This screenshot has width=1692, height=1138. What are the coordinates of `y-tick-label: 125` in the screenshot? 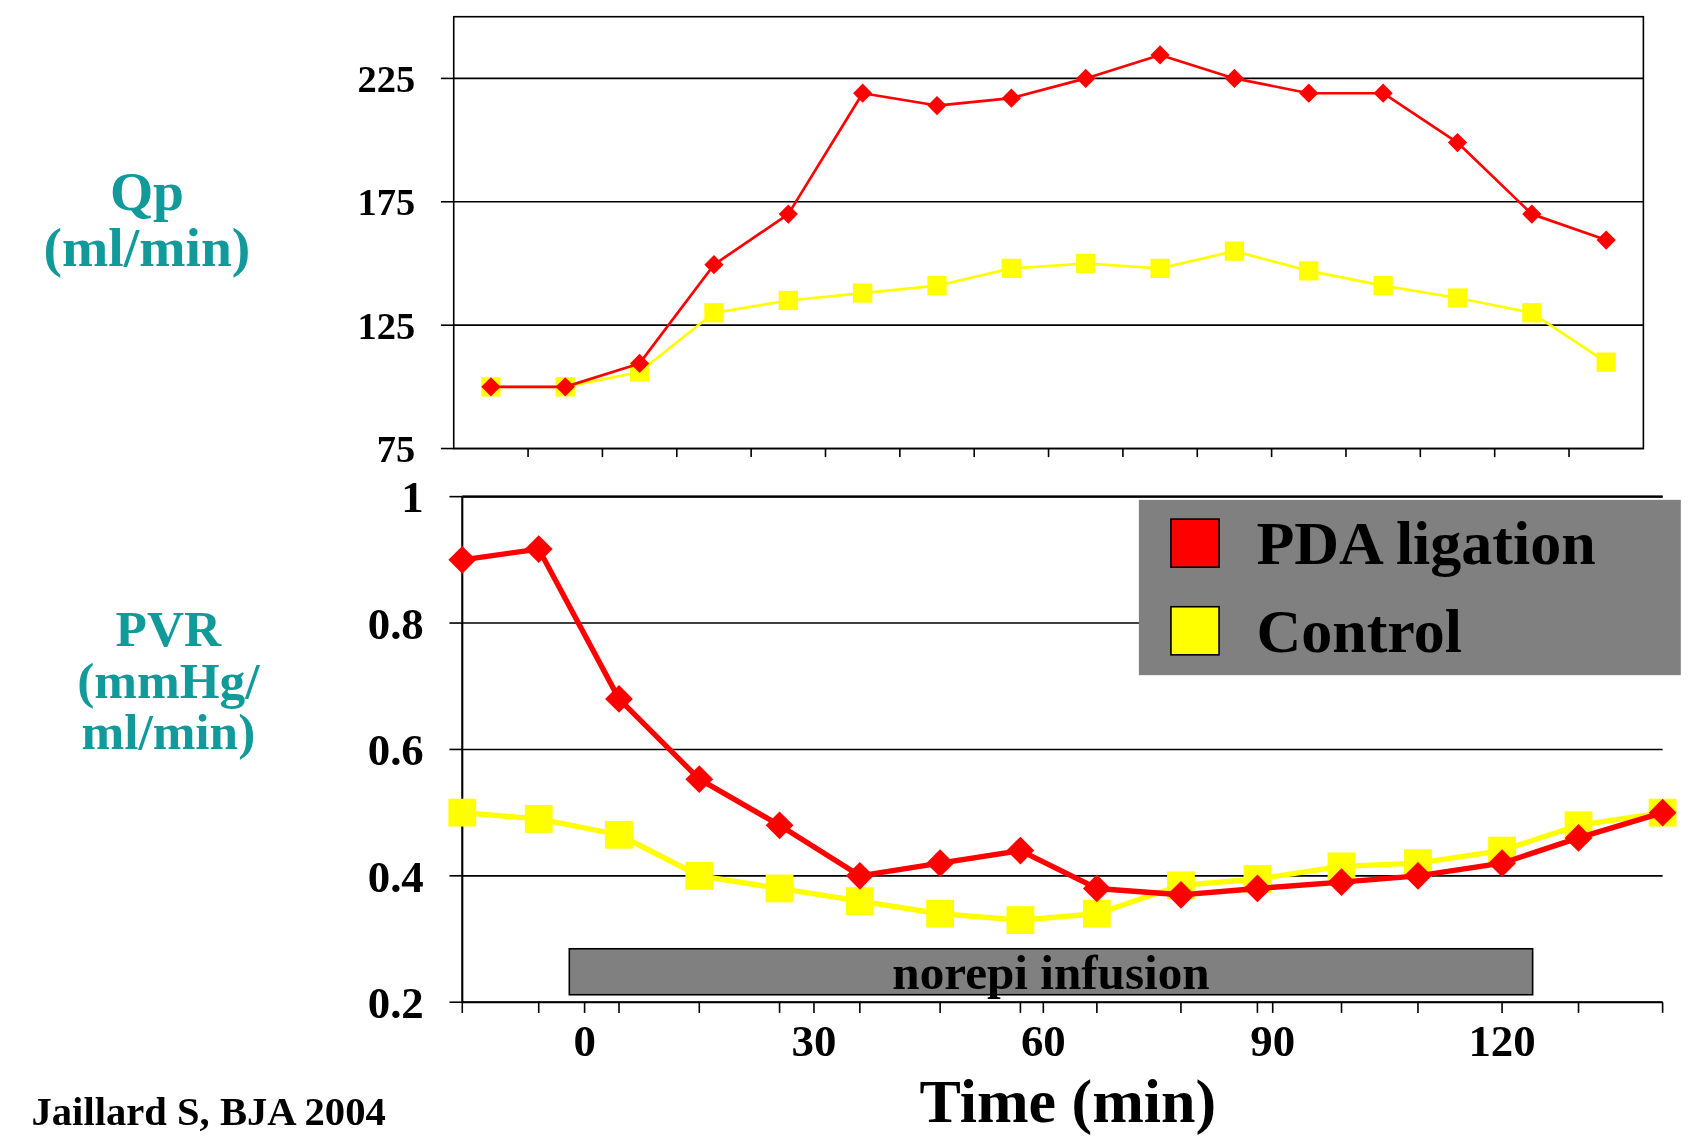 It's located at (386, 325).